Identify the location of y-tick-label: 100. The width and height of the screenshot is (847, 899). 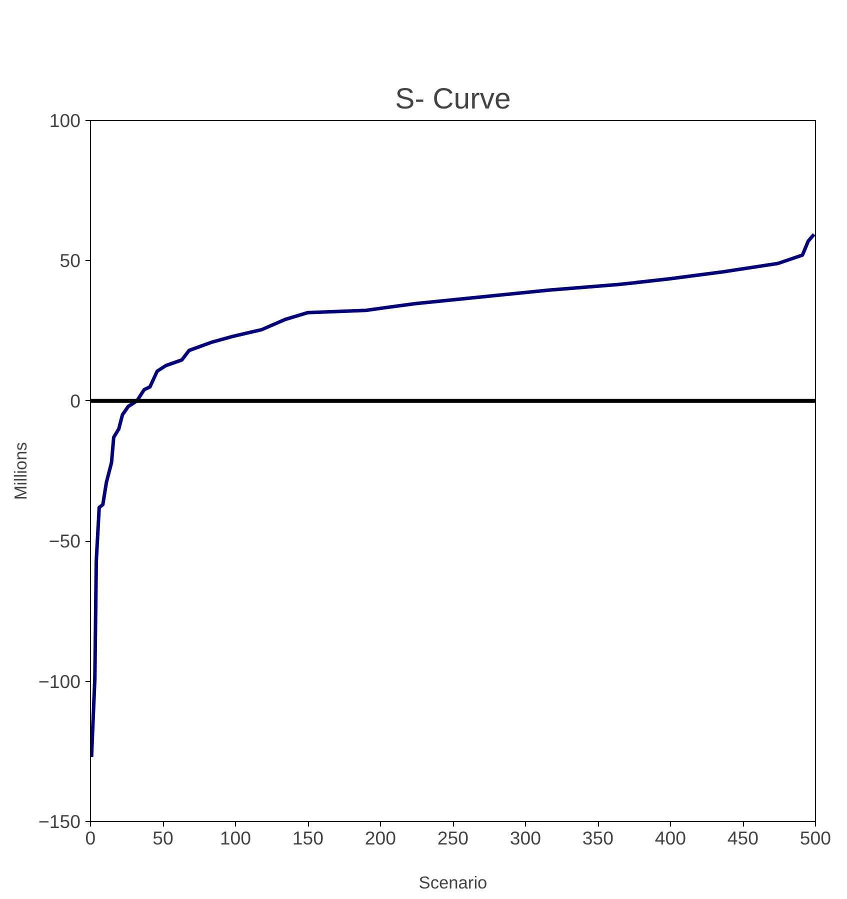
(65, 120).